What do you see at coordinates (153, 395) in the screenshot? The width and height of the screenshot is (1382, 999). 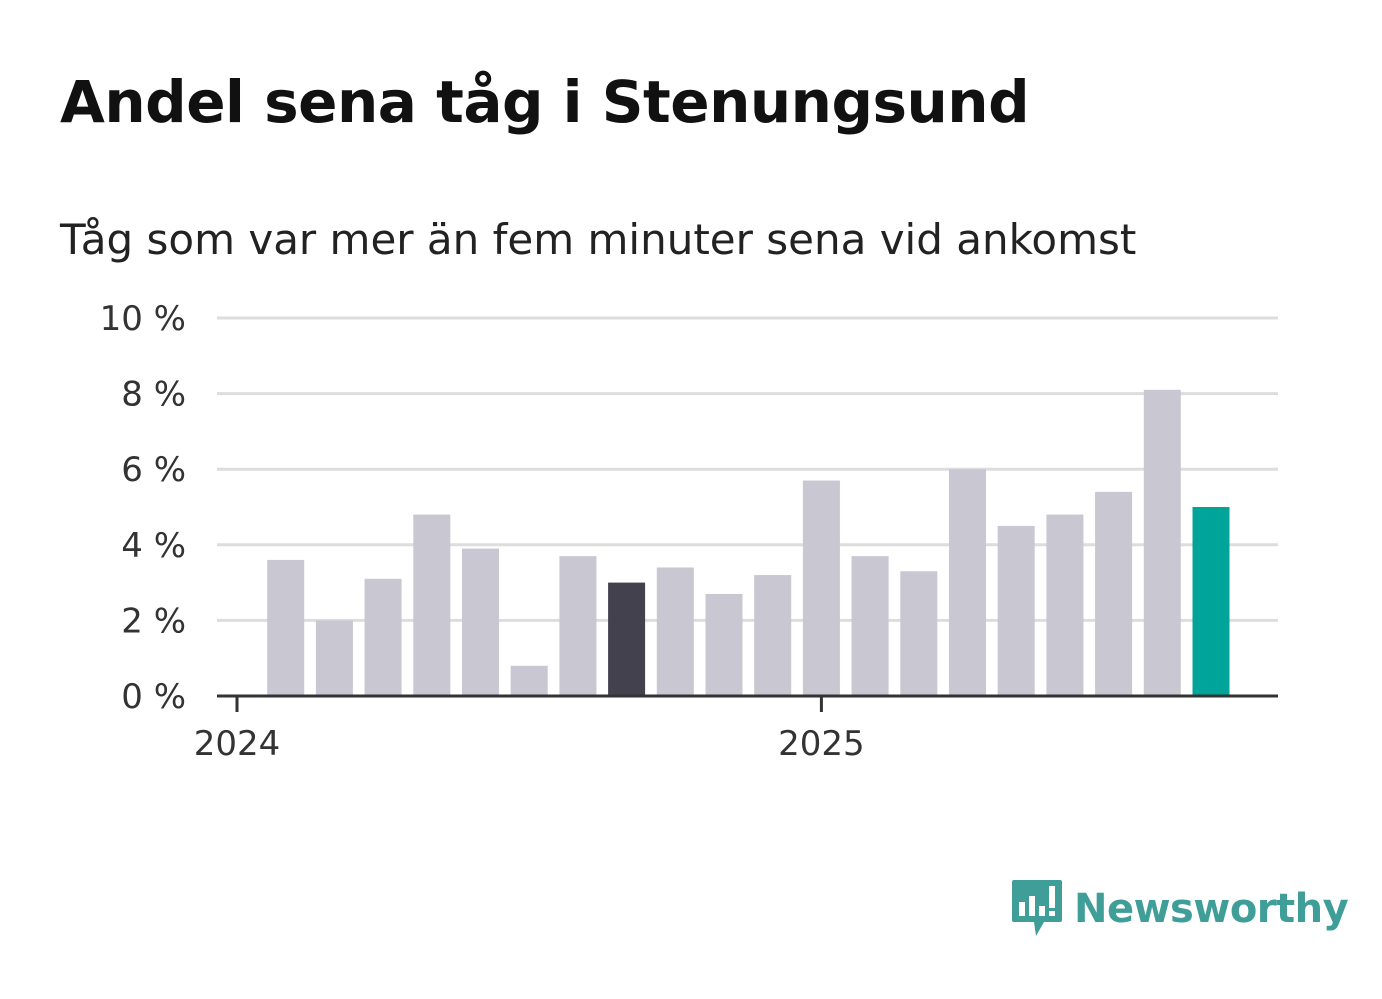 I see `y-tick-label: 8 %` at bounding box center [153, 395].